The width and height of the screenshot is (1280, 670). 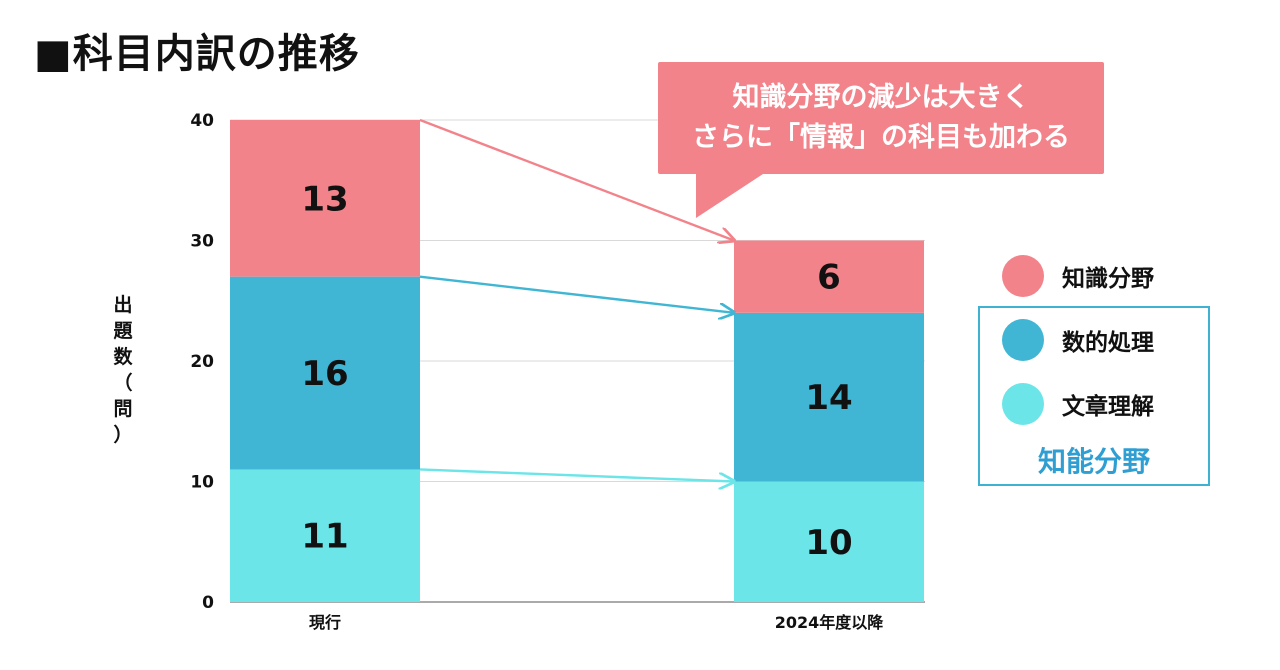 I want to click on y-tick-label: 40, so click(x=202, y=121).